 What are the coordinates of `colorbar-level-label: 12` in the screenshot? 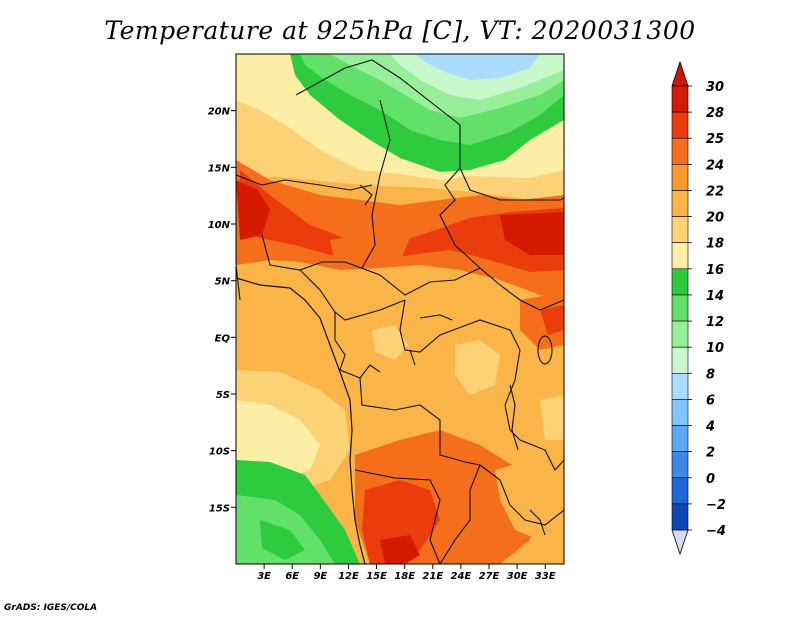 It's located at (715, 322).